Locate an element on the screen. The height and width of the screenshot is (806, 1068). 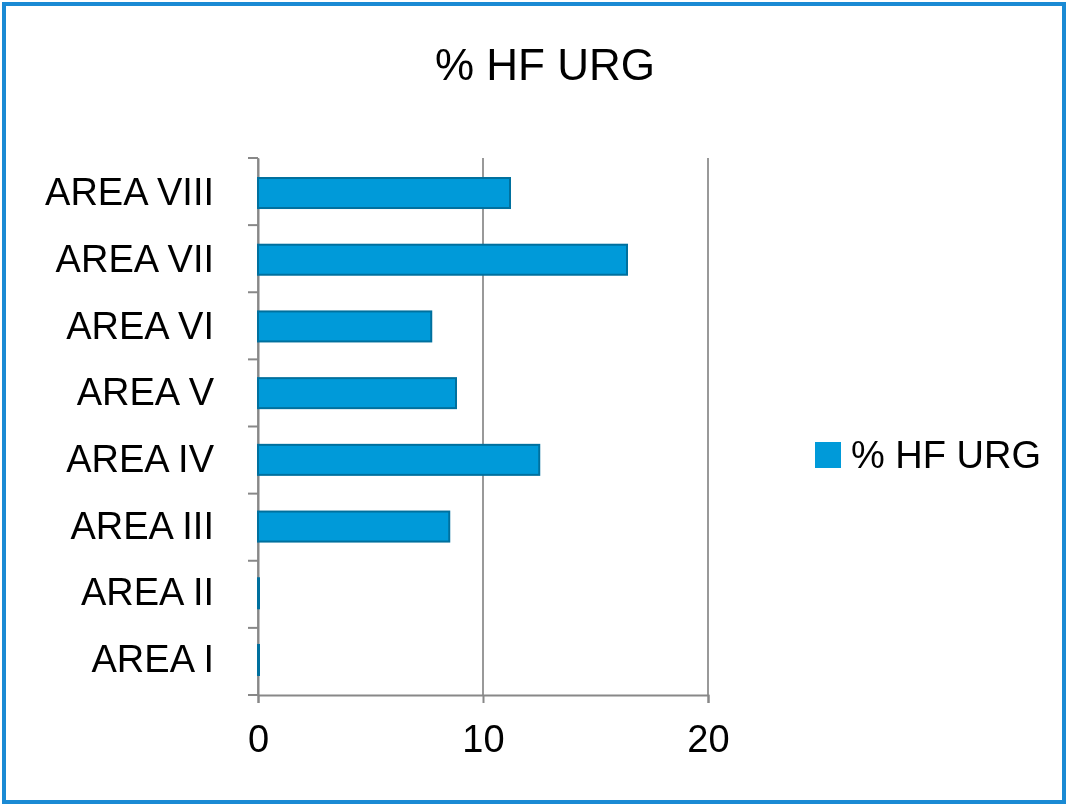
x-tick-label: 20 is located at coordinates (708, 738).